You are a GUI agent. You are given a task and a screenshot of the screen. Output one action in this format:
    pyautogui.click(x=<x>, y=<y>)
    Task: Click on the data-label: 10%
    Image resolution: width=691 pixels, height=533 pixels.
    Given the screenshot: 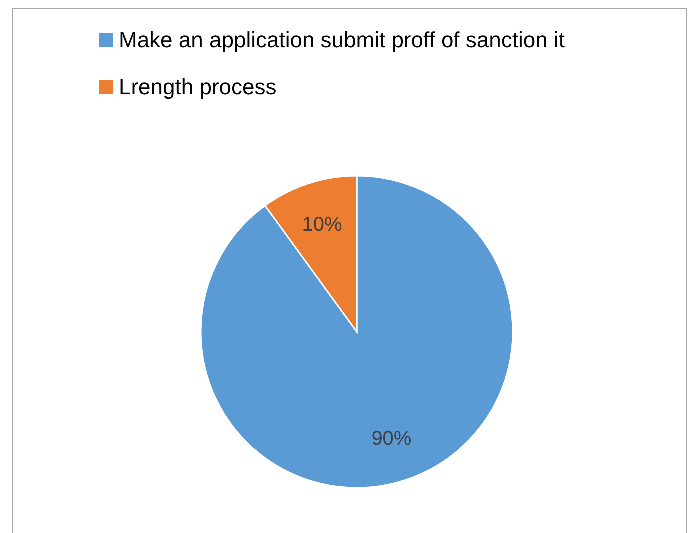 What is the action you would take?
    pyautogui.click(x=322, y=225)
    